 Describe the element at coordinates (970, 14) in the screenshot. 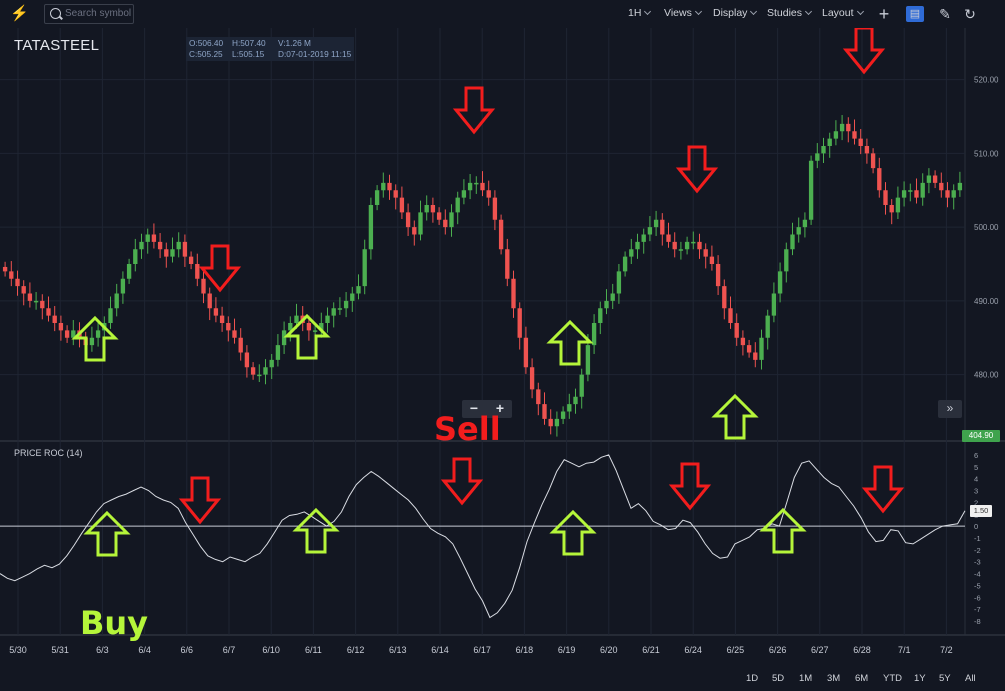

I see `refresh-icon: ↻` at that location.